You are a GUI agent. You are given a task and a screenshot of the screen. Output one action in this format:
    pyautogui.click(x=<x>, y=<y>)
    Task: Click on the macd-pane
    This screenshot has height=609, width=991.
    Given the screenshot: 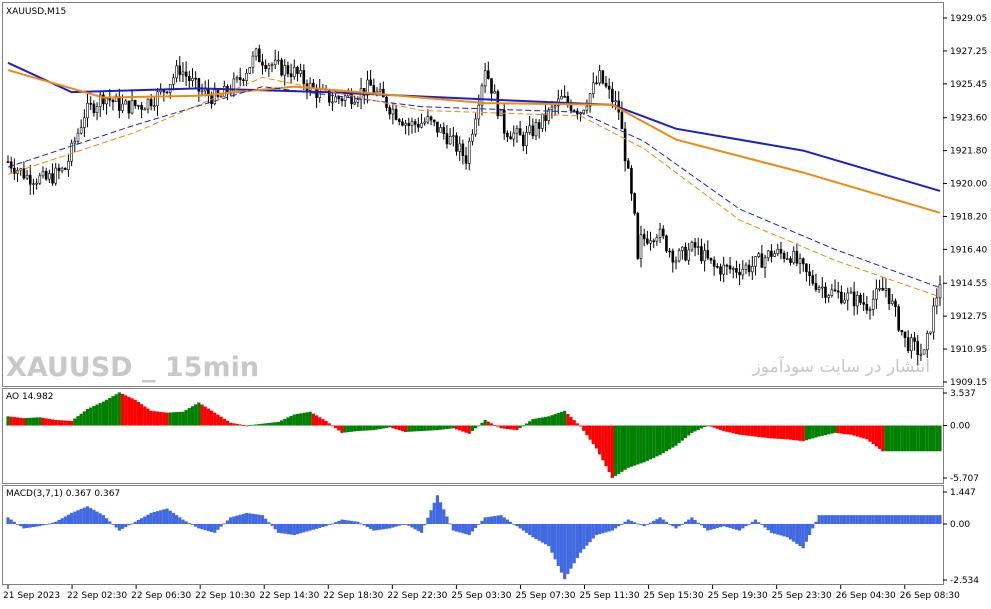 What is the action you would take?
    pyautogui.click(x=474, y=537)
    